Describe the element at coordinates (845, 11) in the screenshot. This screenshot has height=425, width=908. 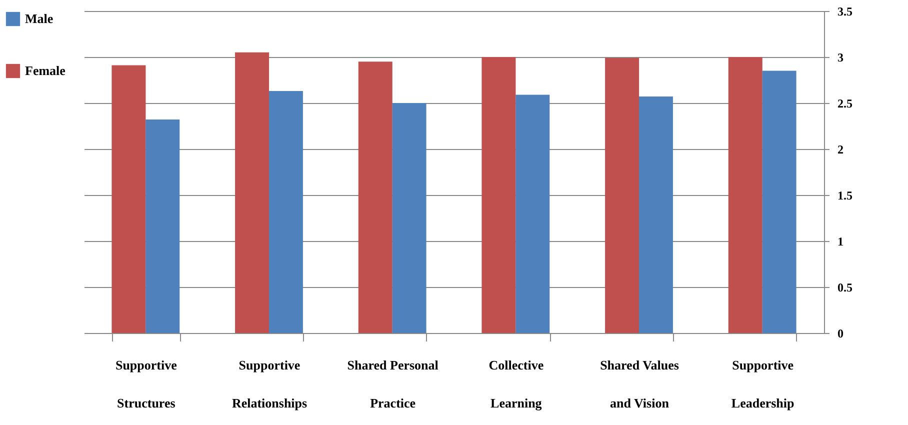
I see `y-tick-label: 3.5` at that location.